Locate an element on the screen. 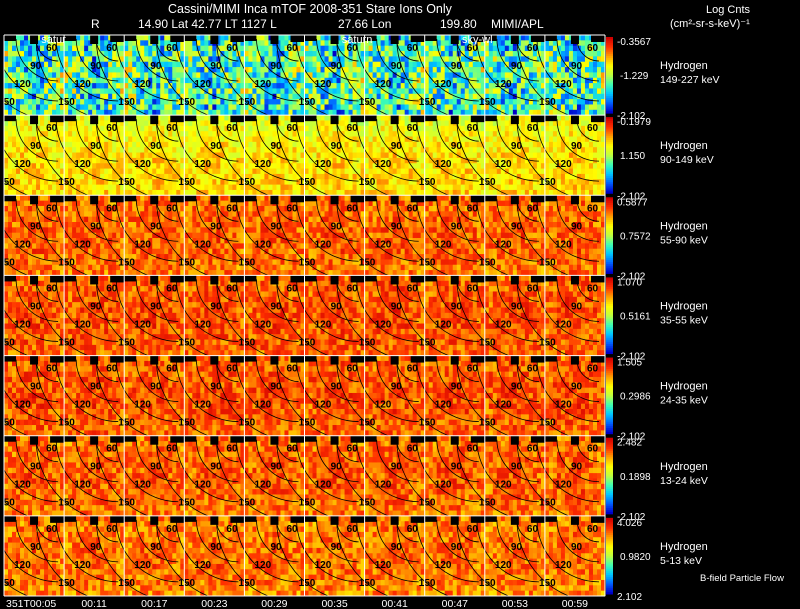  energy-range-label: 90-149 keV is located at coordinates (687, 160).